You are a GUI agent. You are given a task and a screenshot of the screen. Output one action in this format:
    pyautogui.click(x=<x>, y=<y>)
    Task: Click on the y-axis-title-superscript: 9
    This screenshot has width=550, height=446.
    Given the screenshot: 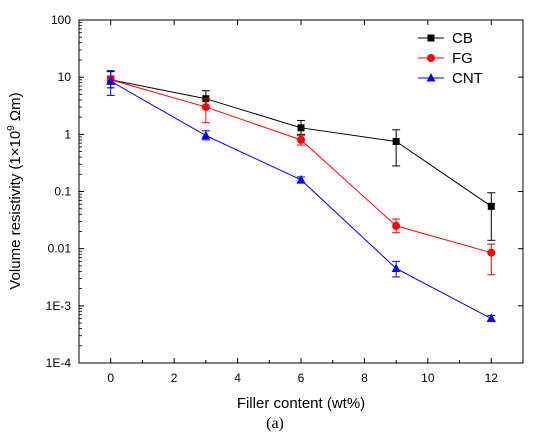 What is the action you would take?
    pyautogui.click(x=11, y=128)
    